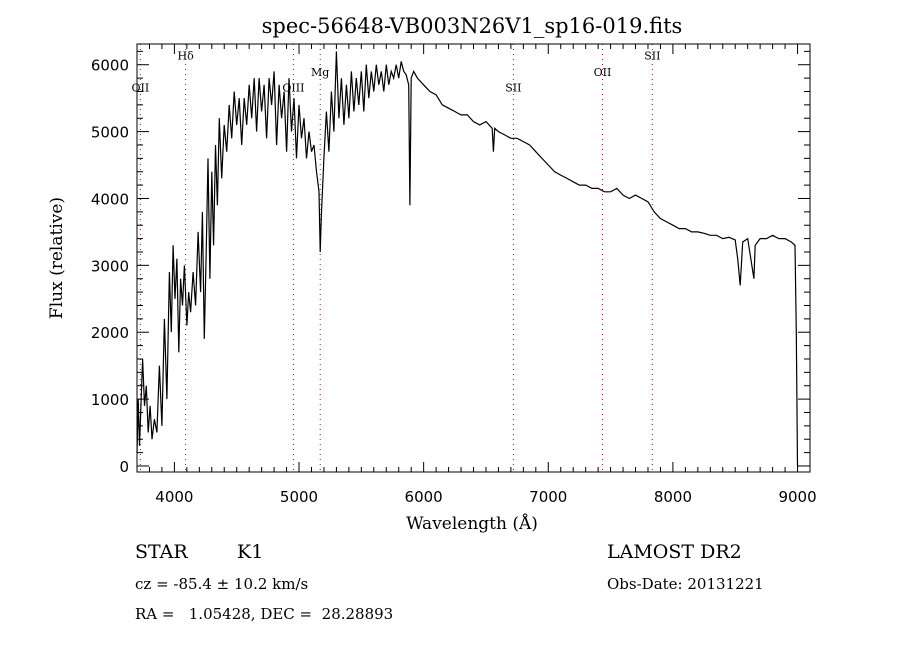  Describe the element at coordinates (161, 552) in the screenshot. I see `object-type: STAR` at that location.